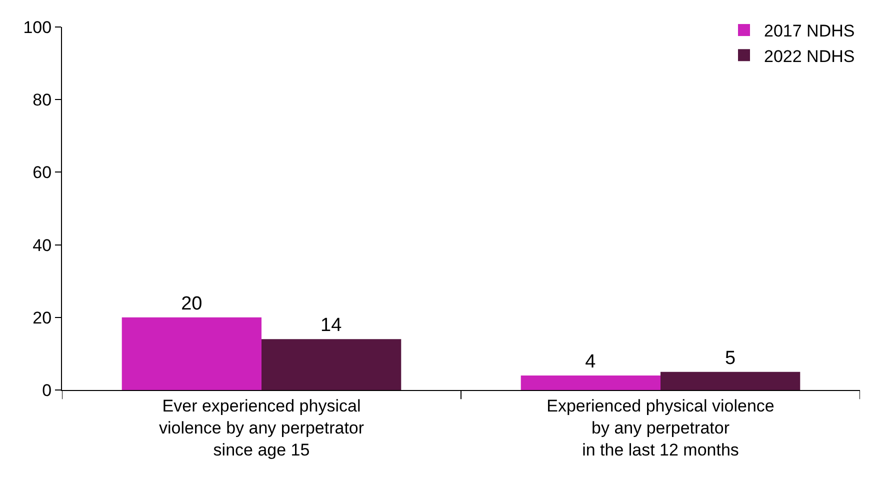  What do you see at coordinates (191, 303) in the screenshot?
I see `data-label: 20` at bounding box center [191, 303].